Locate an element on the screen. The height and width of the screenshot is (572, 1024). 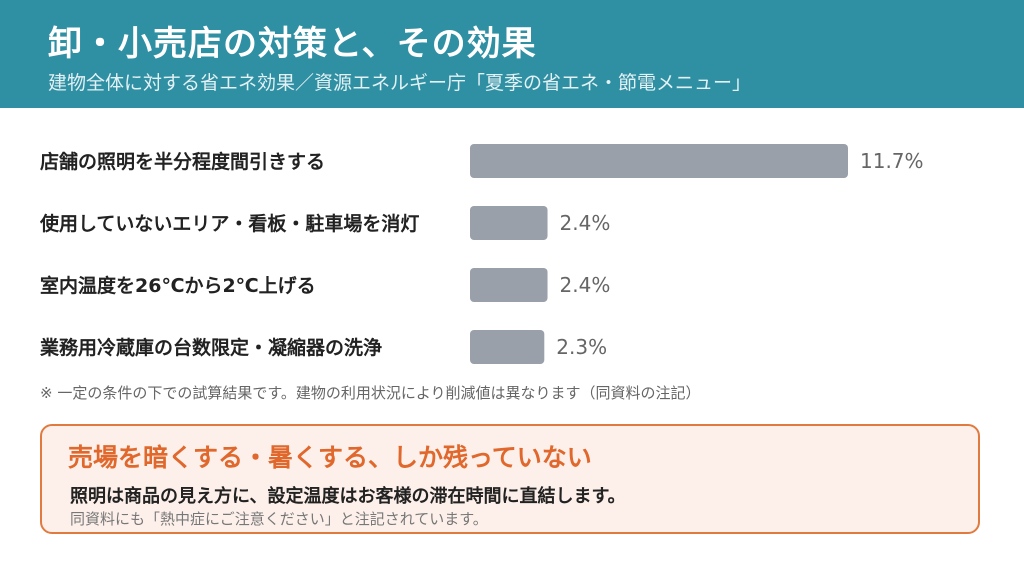
category-label: 店舗の照明を半分程度間引きする is located at coordinates (182, 161).